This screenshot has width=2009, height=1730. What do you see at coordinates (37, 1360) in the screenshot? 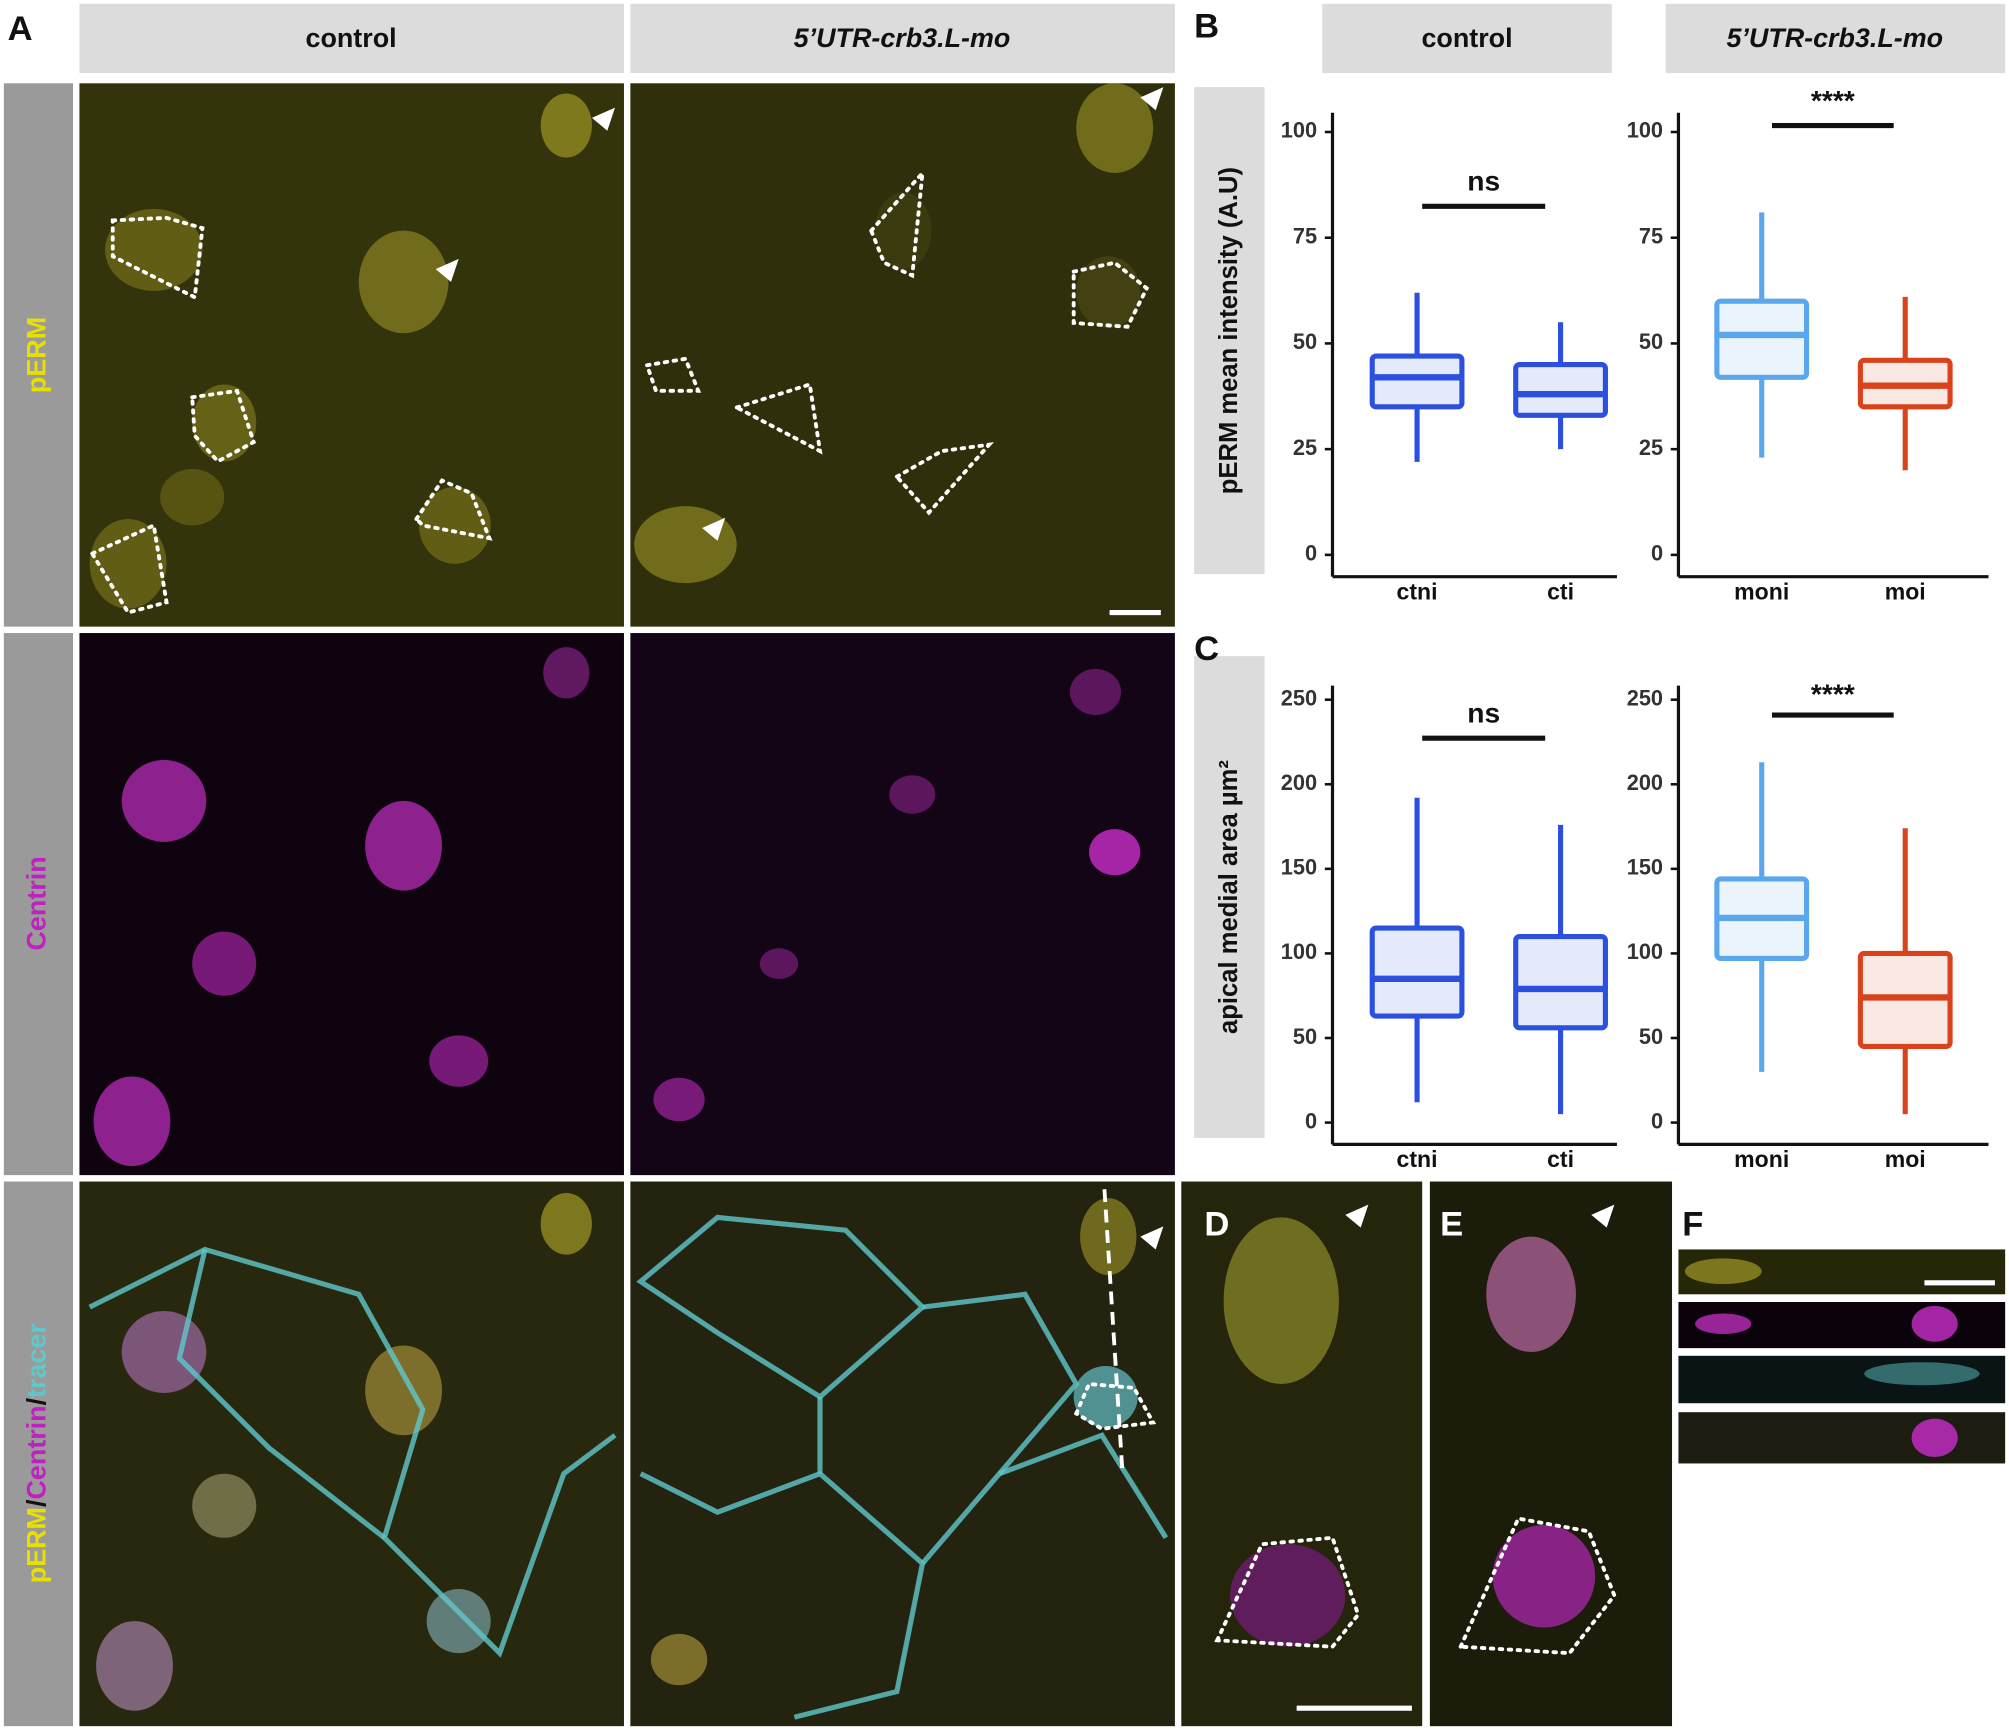
I see `row-label-part: tracer` at bounding box center [37, 1360].